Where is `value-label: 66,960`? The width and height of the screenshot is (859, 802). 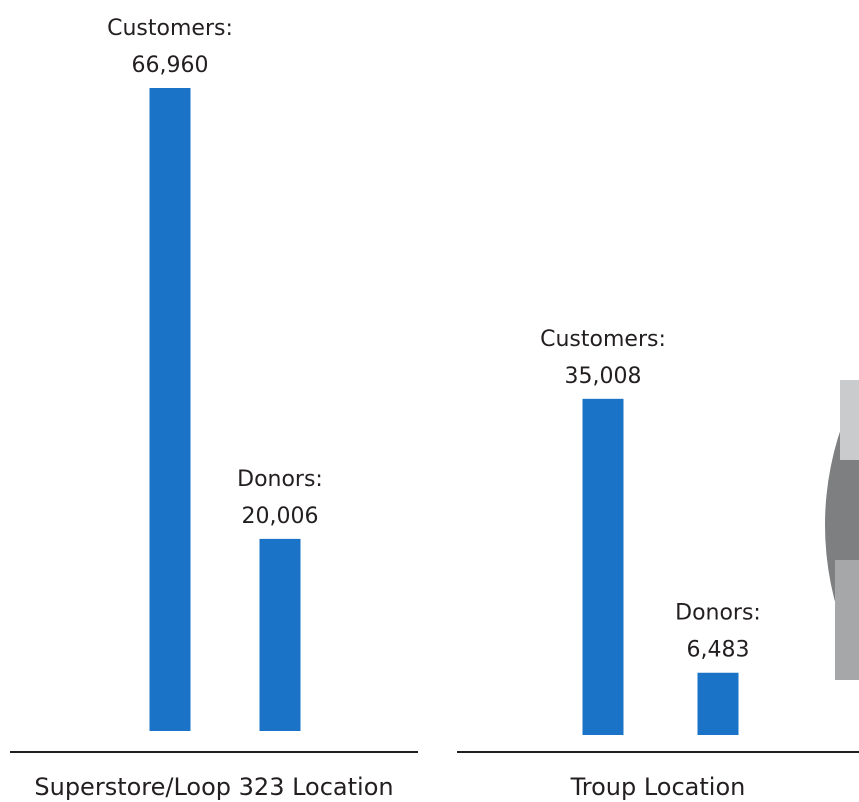 value-label: 66,960 is located at coordinates (170, 65).